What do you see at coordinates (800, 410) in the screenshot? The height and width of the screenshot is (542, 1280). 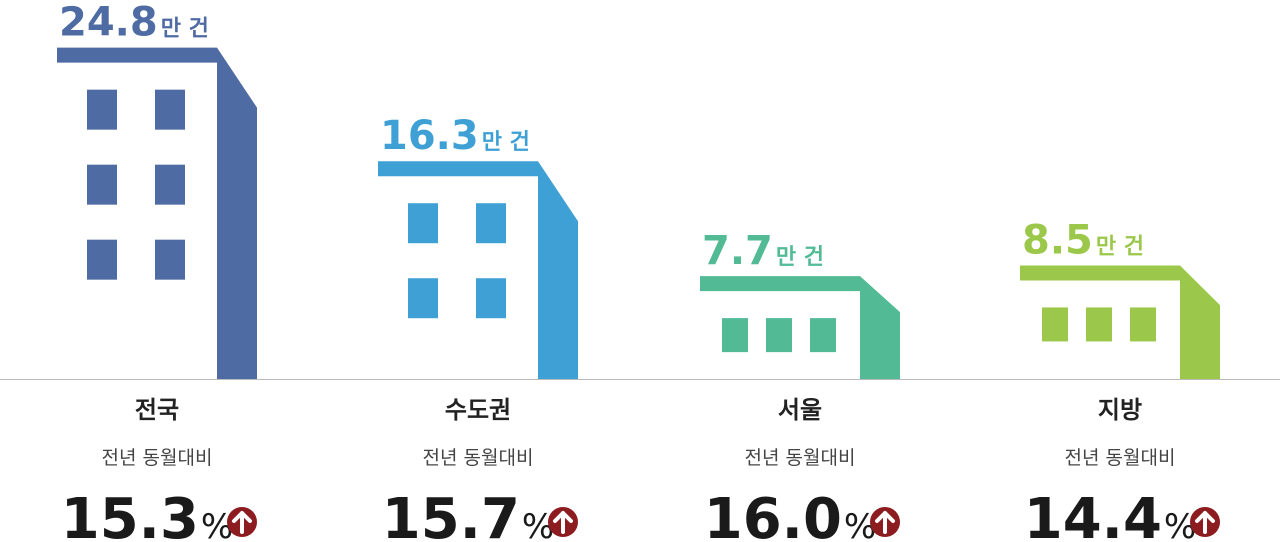 I see `category-label: 서울` at bounding box center [800, 410].